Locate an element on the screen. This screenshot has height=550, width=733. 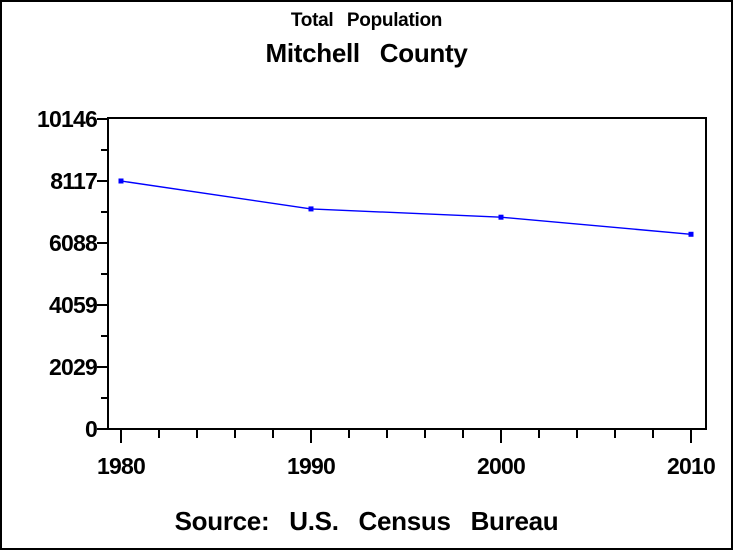
data-point-1980 is located at coordinates (121, 181).